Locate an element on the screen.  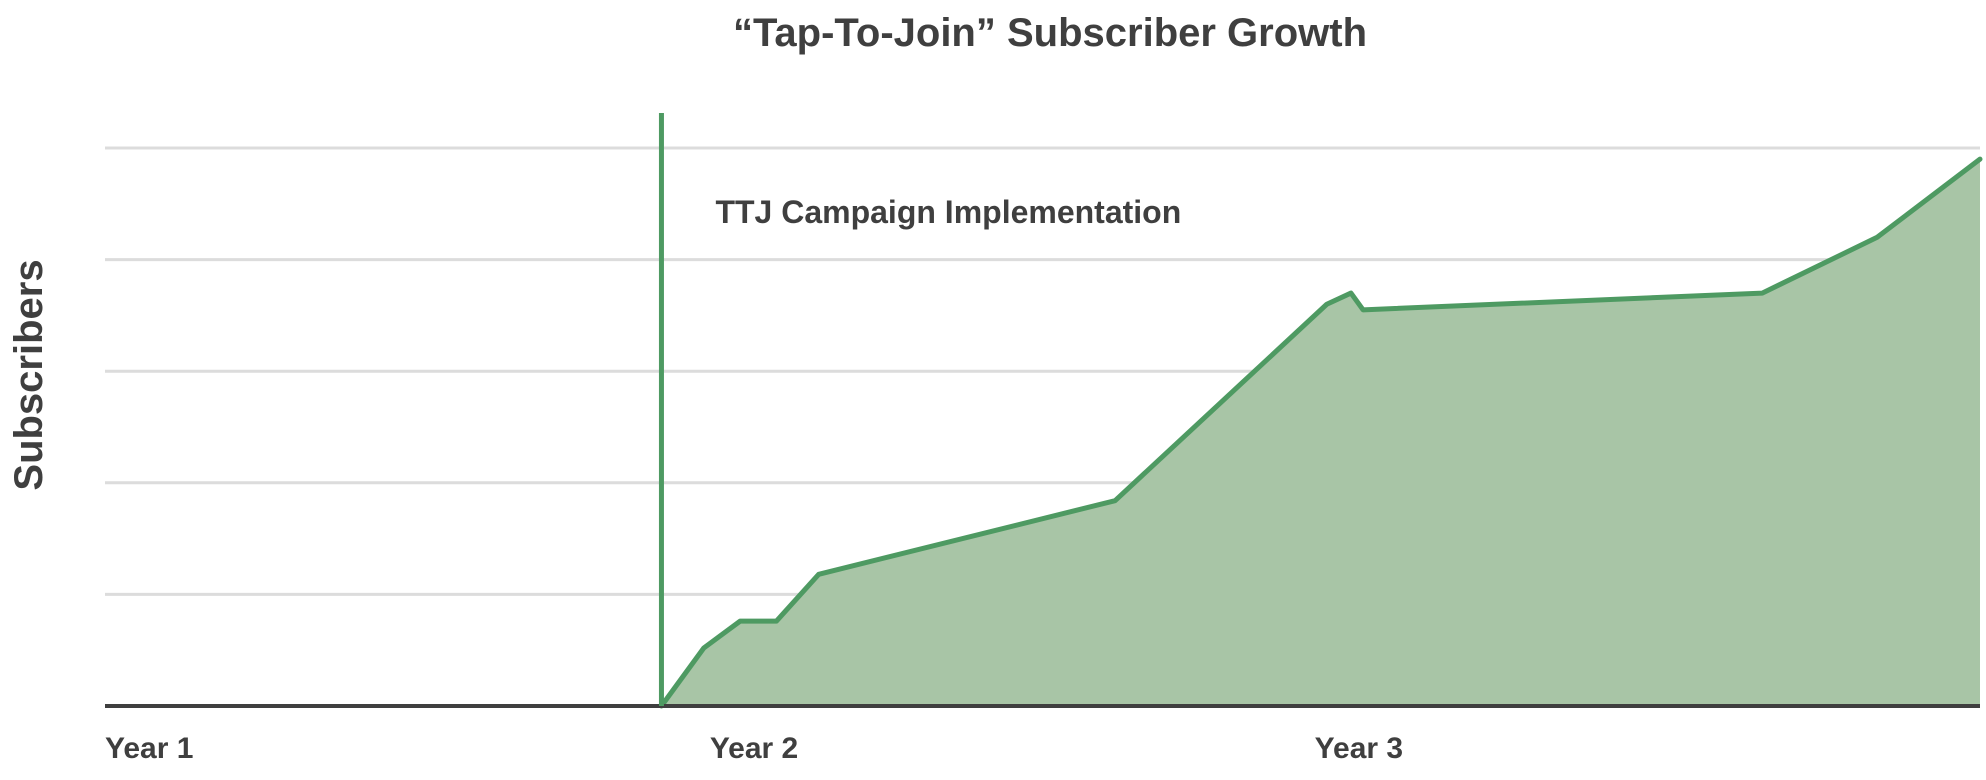
campaign-annotation-label: TTJ Campaign Implementation is located at coordinates (948, 212).